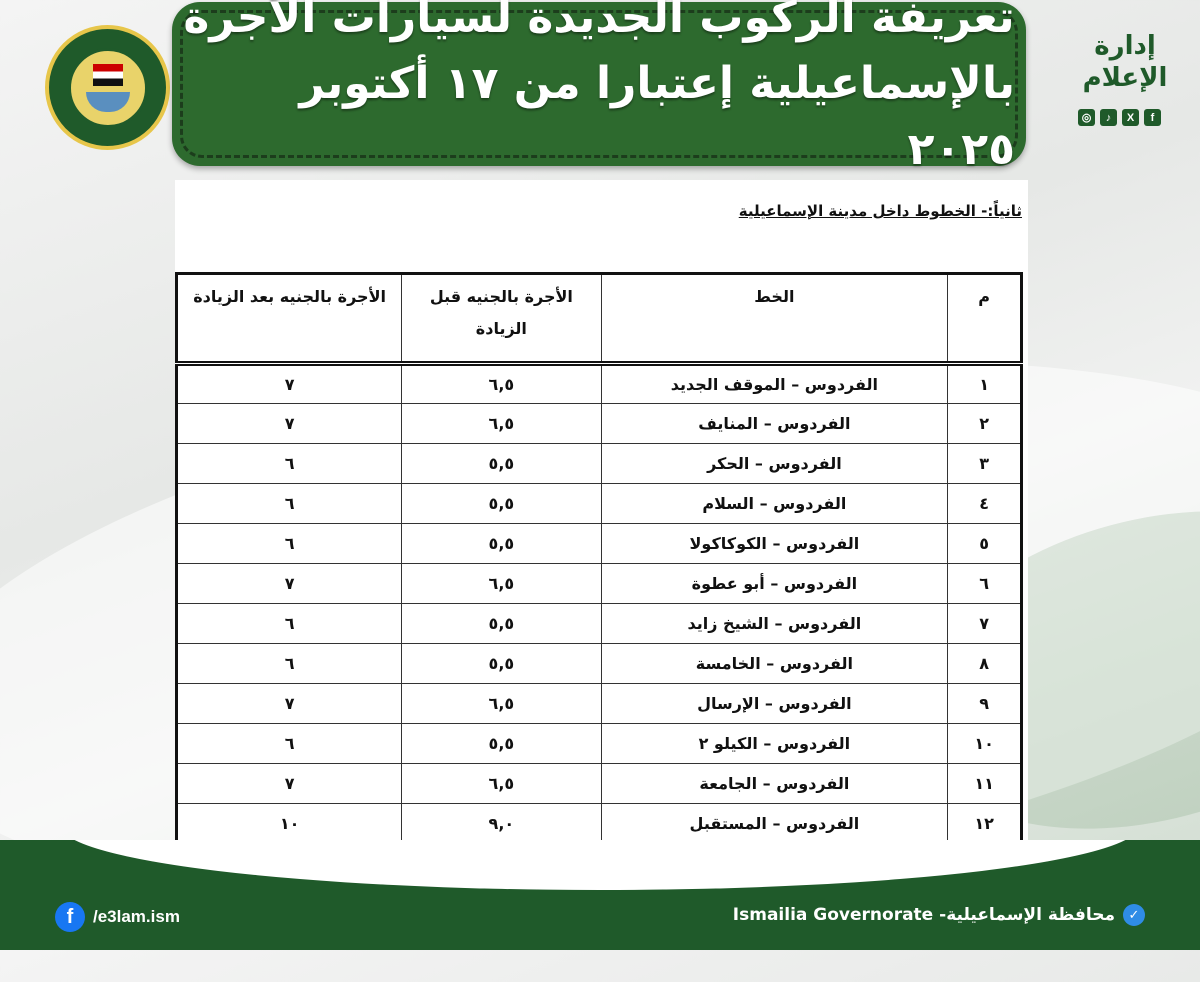 Image resolution: width=1200 pixels, height=982 pixels. What do you see at coordinates (774, 543) in the screenshot?
I see `route-name: الفردوس – الكوكاكولا` at bounding box center [774, 543].